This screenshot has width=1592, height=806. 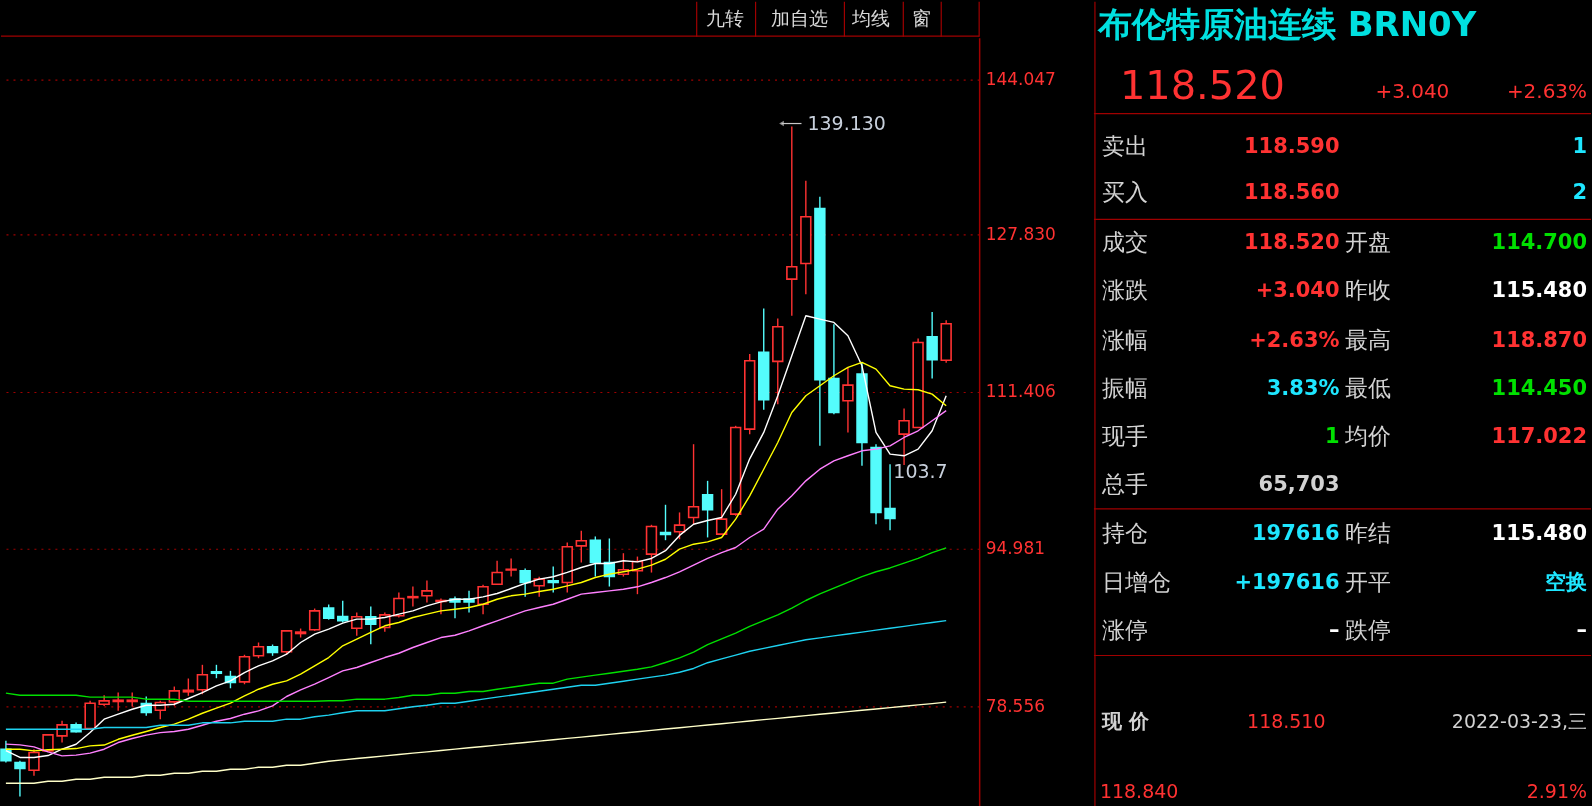 I want to click on text: 现手, so click(x=1124, y=435).